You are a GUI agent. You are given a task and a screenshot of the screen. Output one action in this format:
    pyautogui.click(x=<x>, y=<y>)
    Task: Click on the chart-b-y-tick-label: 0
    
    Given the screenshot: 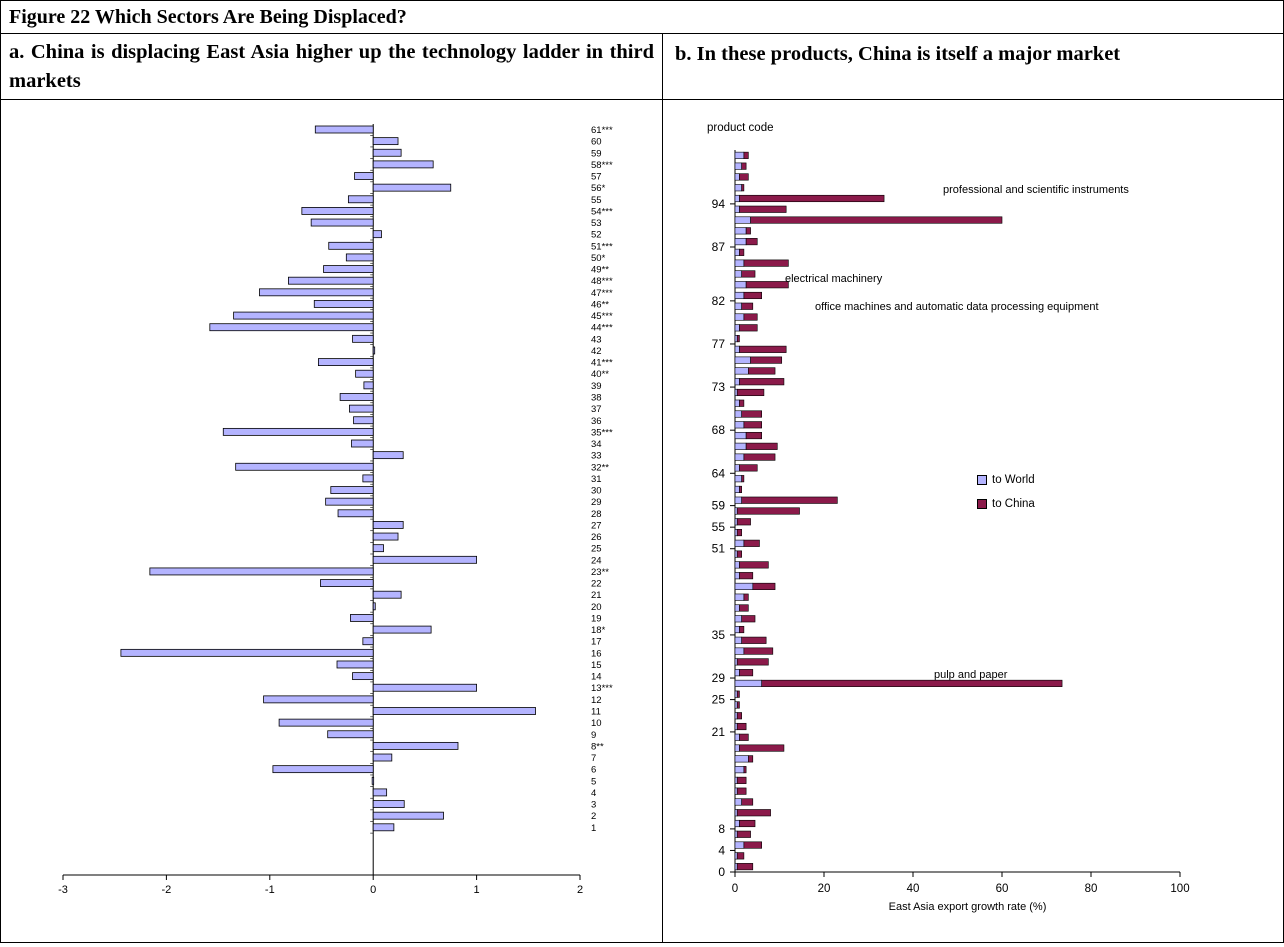 What is the action you would take?
    pyautogui.click(x=721, y=872)
    